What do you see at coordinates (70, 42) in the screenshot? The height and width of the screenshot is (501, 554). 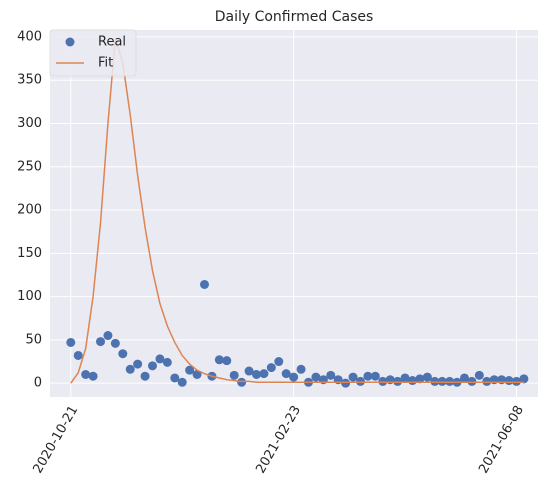 I see `legend-marker` at bounding box center [70, 42].